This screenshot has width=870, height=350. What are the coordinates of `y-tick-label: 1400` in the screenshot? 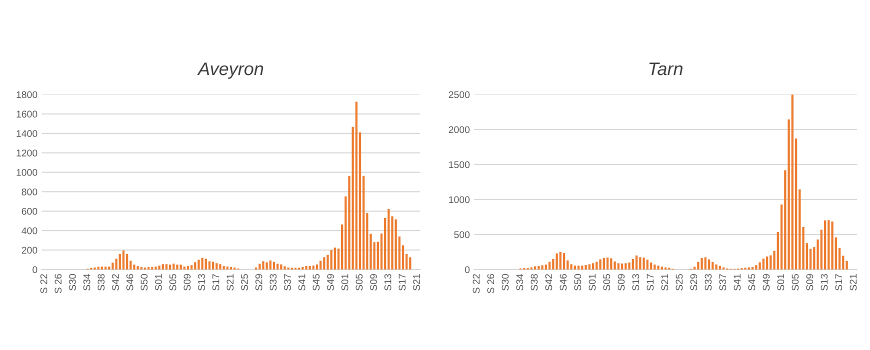 It's located at (27, 134).